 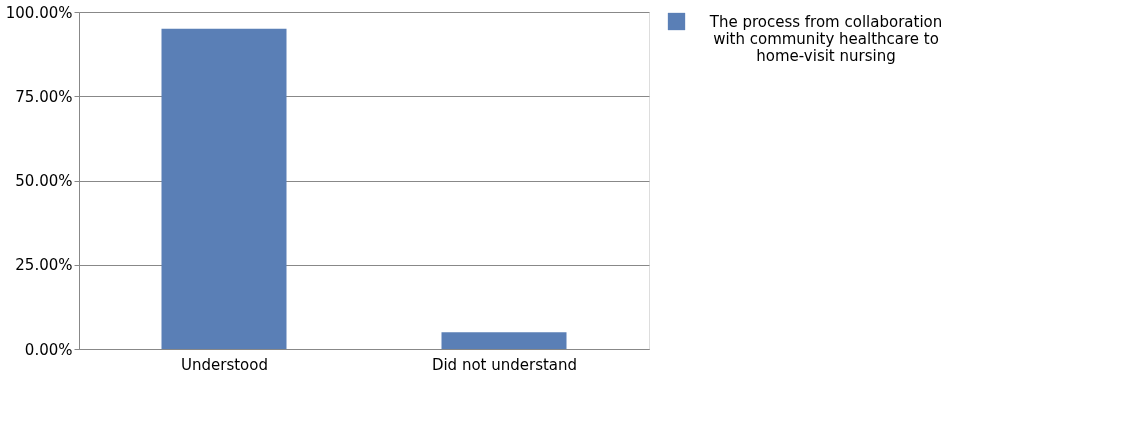 What do you see at coordinates (39, 12) in the screenshot?
I see `y-tick-label: 100.00%` at bounding box center [39, 12].